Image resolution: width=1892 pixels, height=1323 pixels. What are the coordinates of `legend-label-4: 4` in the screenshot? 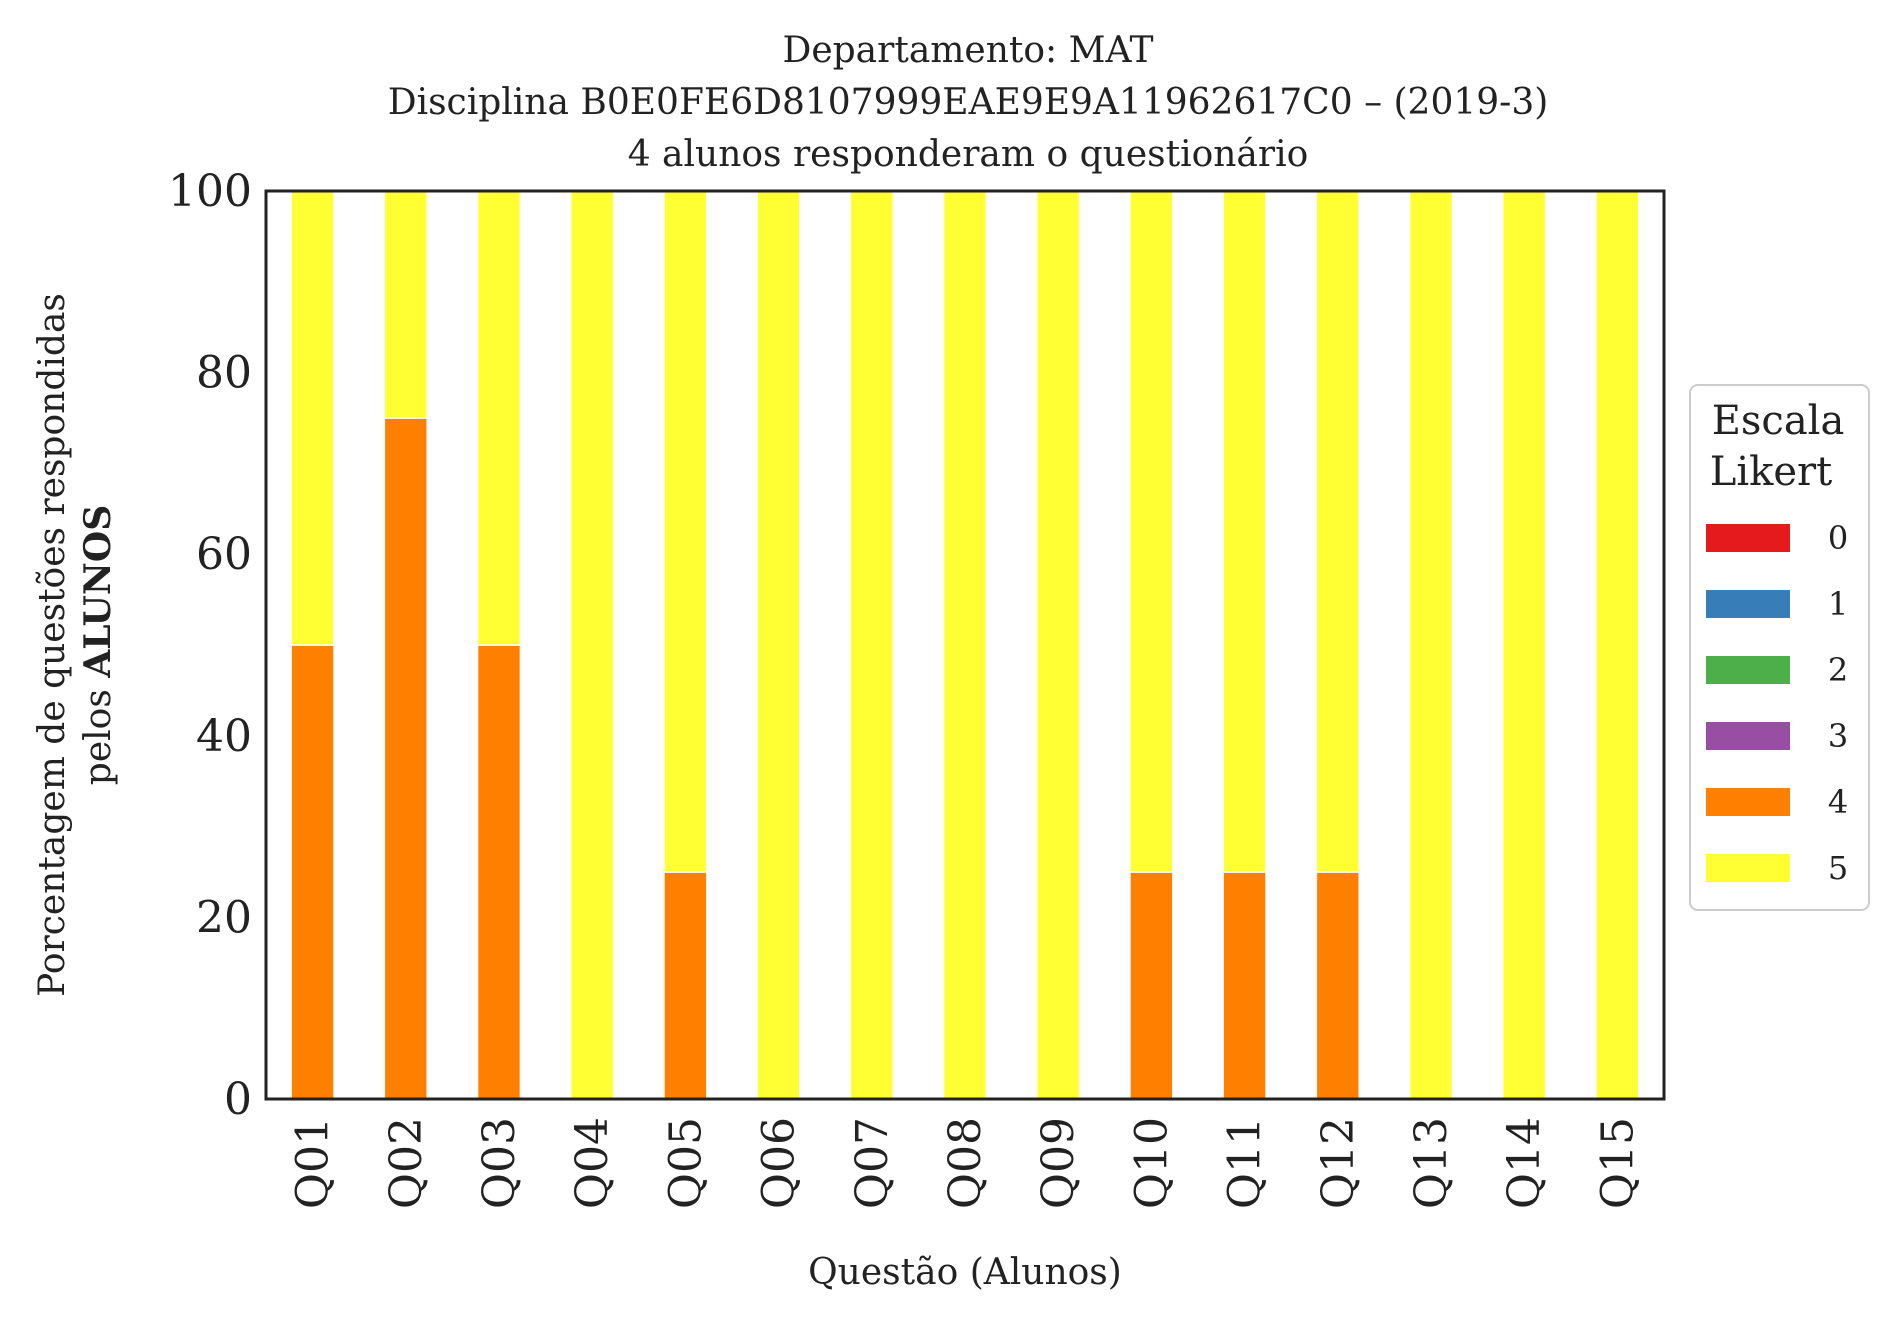 It's located at (1838, 802).